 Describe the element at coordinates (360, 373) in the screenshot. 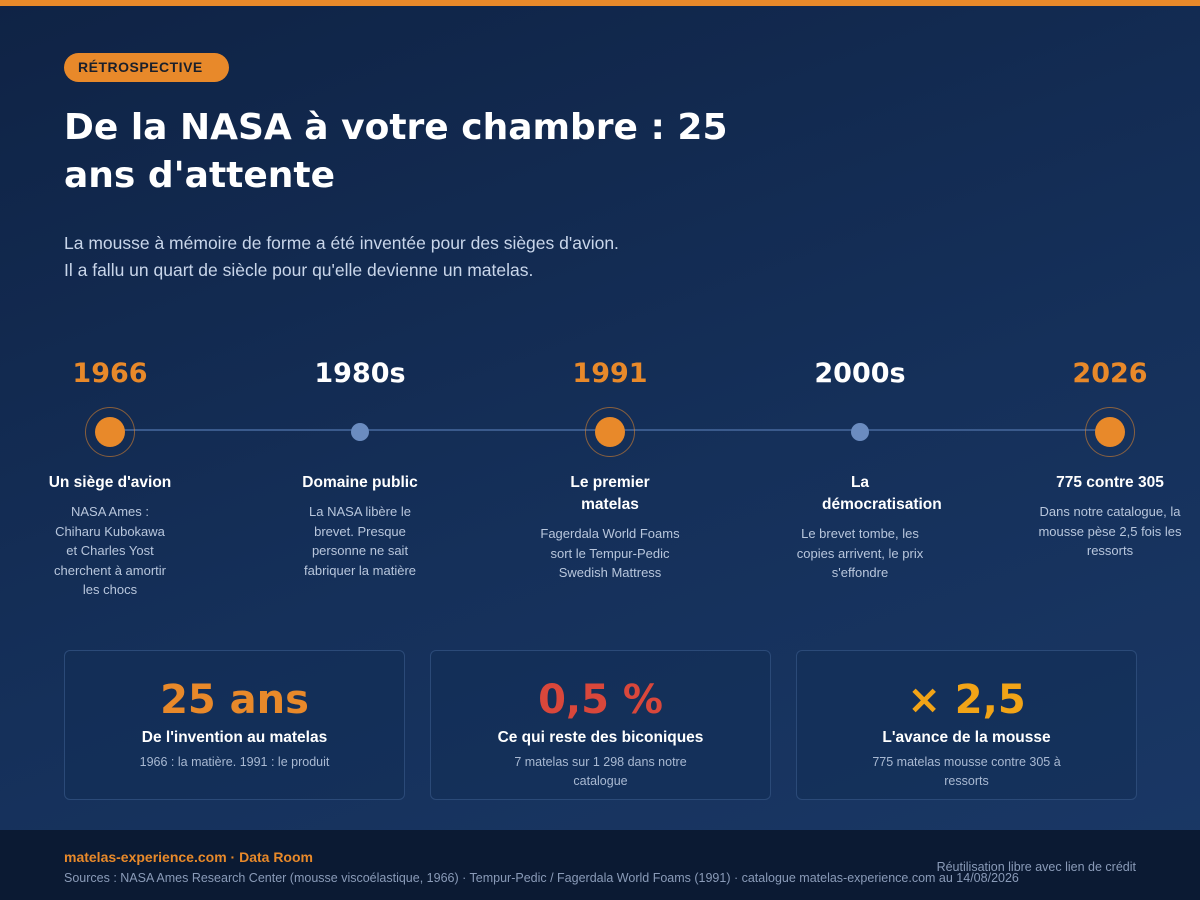

I see `timeline-year: 1980s` at that location.